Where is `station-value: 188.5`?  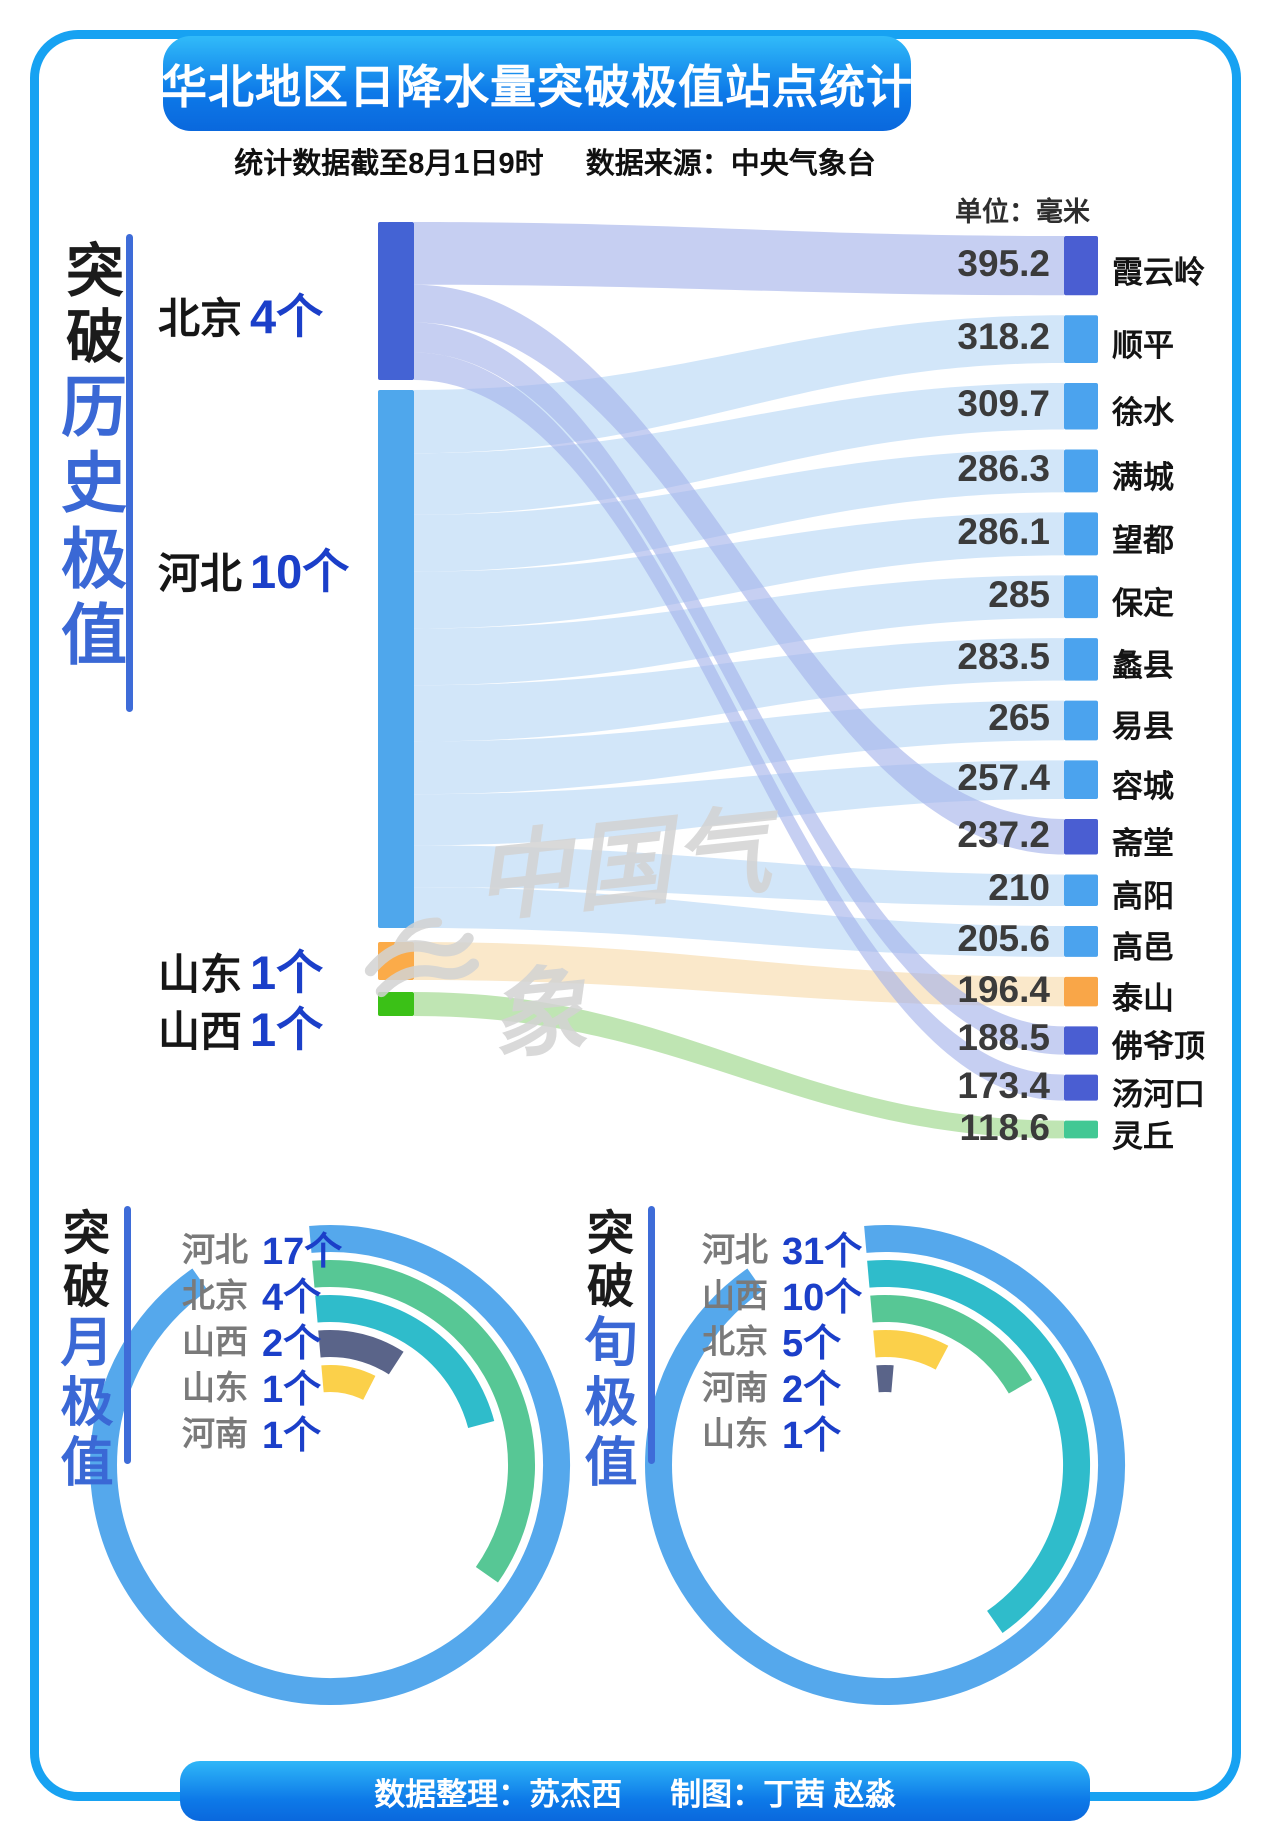
station-value: 188.5 is located at coordinates (1003, 1038).